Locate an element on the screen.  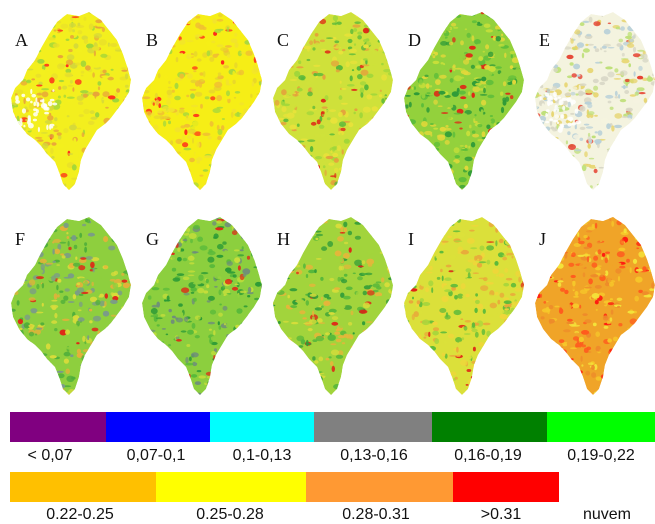
legend-label: < 0,07 is located at coordinates (50, 456).